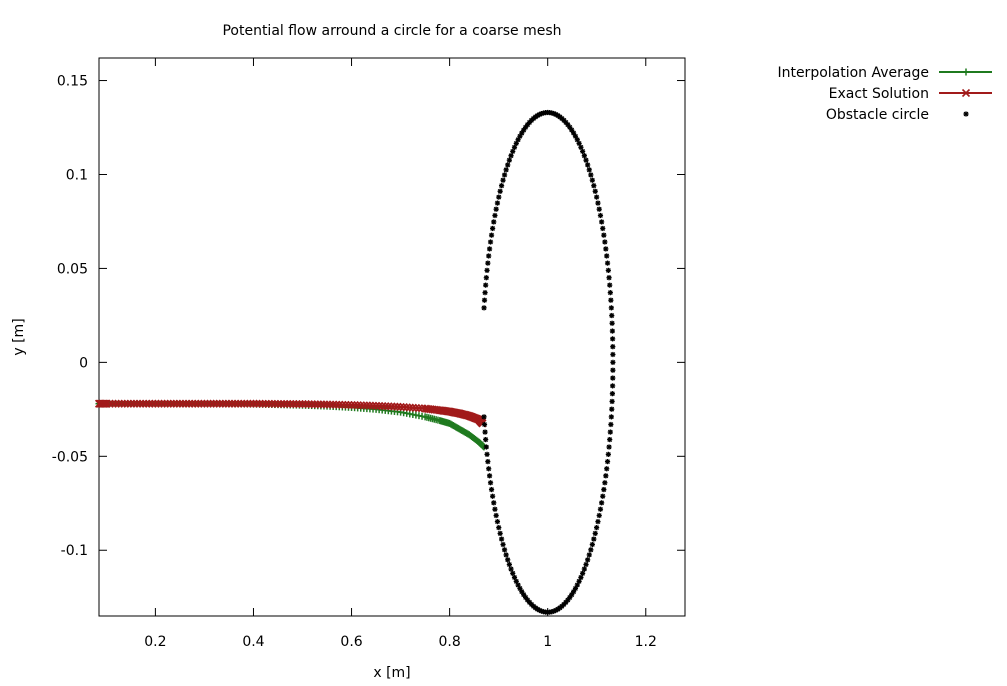 The width and height of the screenshot is (1007, 686). What do you see at coordinates (19, 336) in the screenshot?
I see `y-axis-label: y [m]` at bounding box center [19, 336].